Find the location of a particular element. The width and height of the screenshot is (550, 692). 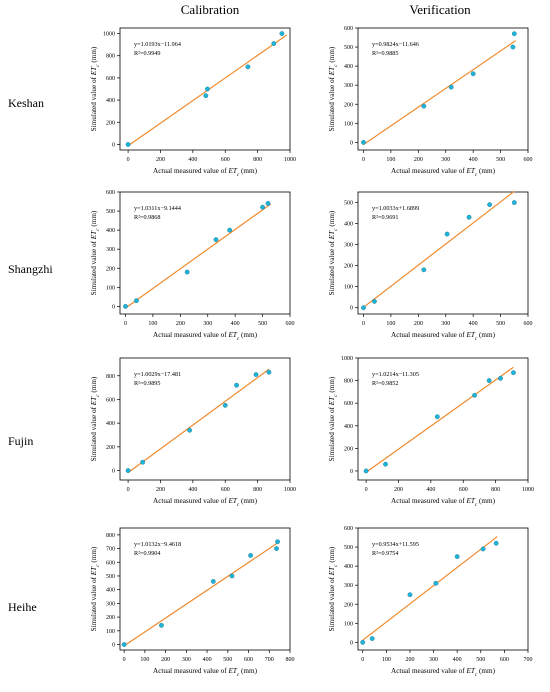

y-tick-label: 700 is located at coordinates (110, 550).